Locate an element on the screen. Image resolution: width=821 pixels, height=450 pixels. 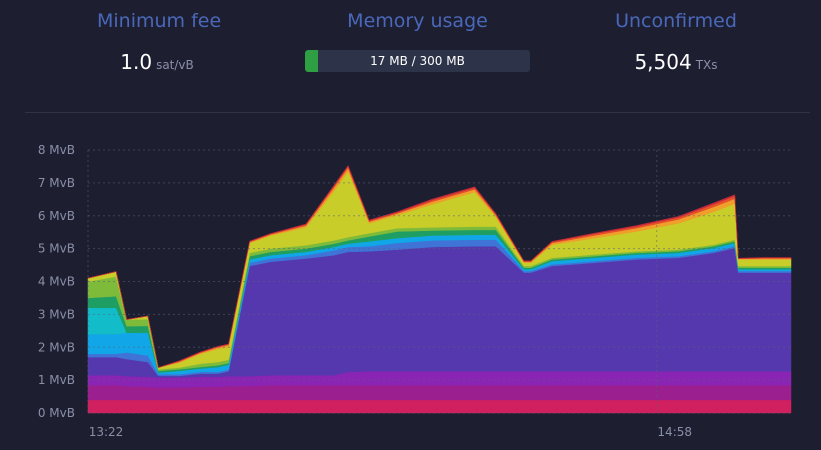
minimum-fee-value: 1.0 is located at coordinates (136, 62).